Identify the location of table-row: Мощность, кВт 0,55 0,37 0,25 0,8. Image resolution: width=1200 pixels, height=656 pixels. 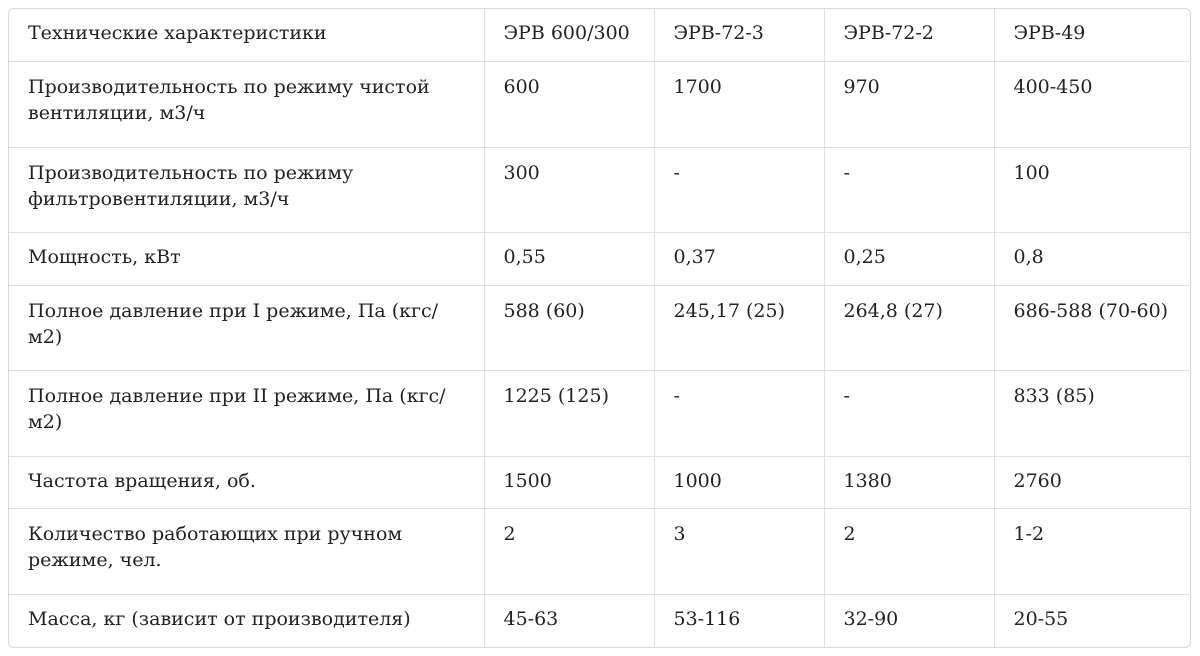
(599, 259).